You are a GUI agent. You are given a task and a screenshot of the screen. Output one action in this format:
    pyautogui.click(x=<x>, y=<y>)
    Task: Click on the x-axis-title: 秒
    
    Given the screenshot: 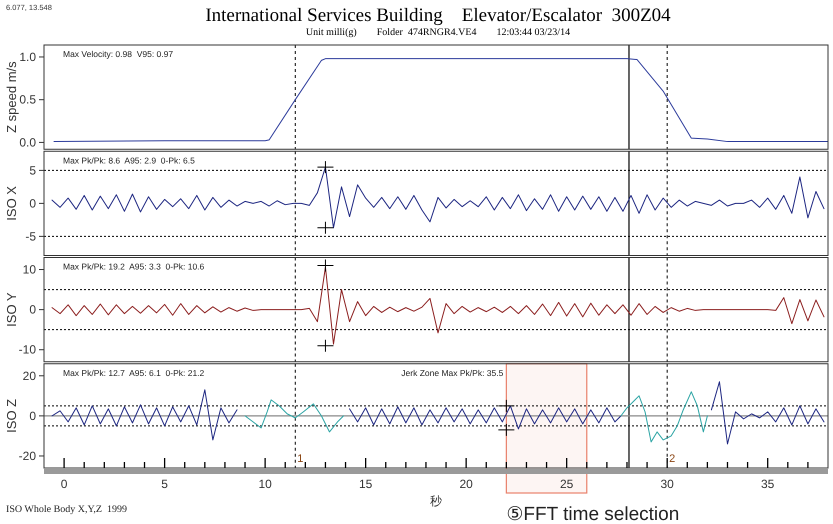 What is the action you would take?
    pyautogui.click(x=436, y=501)
    